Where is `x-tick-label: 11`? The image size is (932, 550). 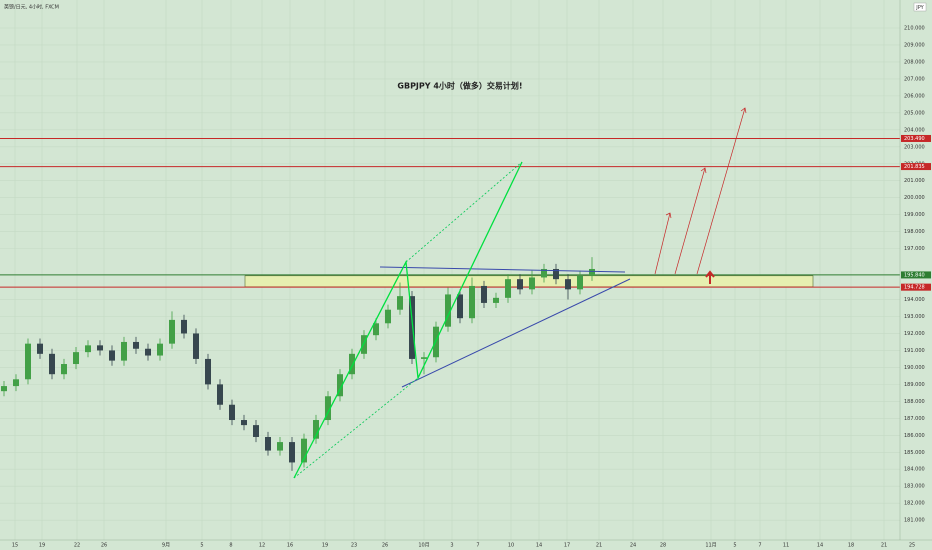
x-tick-label: 11 is located at coordinates (786, 546).